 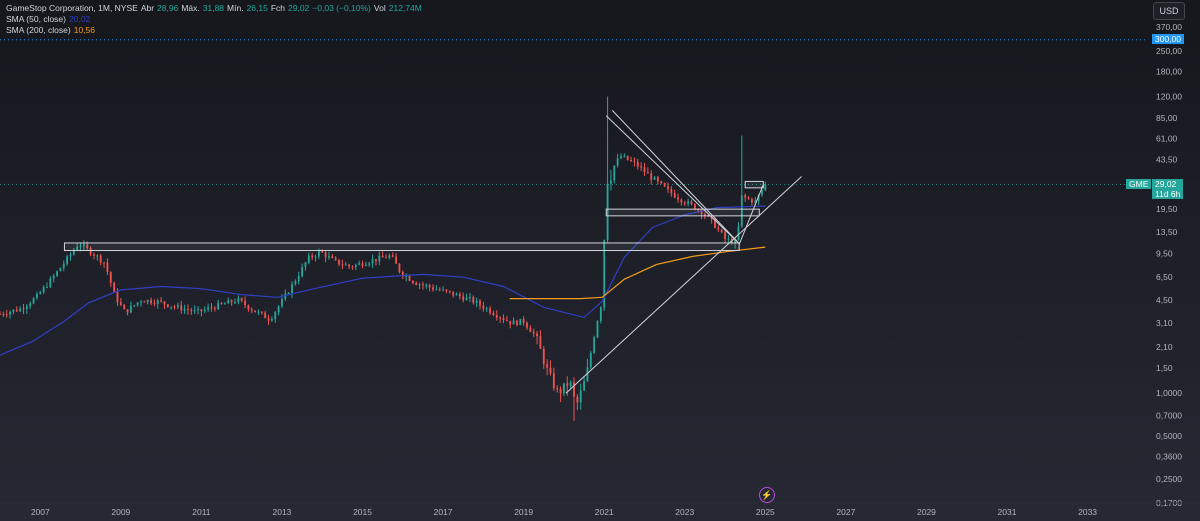 I want to click on last-price-value: 29,02, so click(x=1166, y=183).